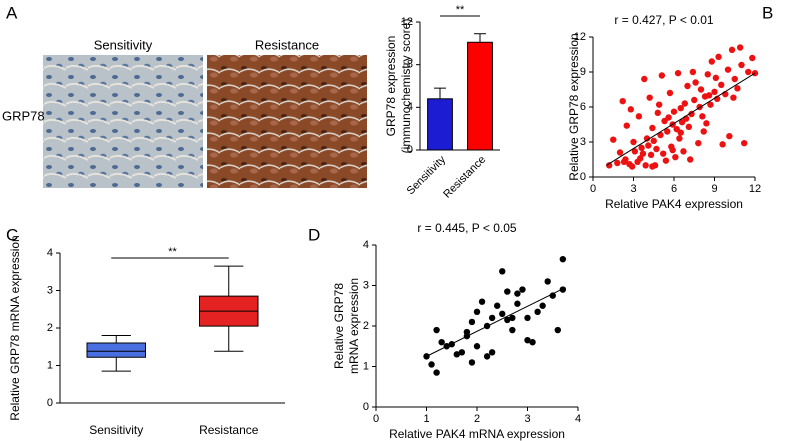  I want to click on y-axis-label: Relative GRP78 expression, so click(574, 106).